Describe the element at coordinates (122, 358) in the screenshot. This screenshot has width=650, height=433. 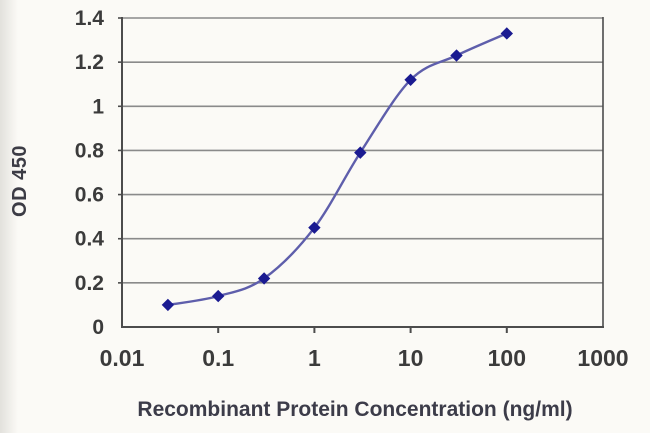
I see `x-tick-label: 0.01` at that location.